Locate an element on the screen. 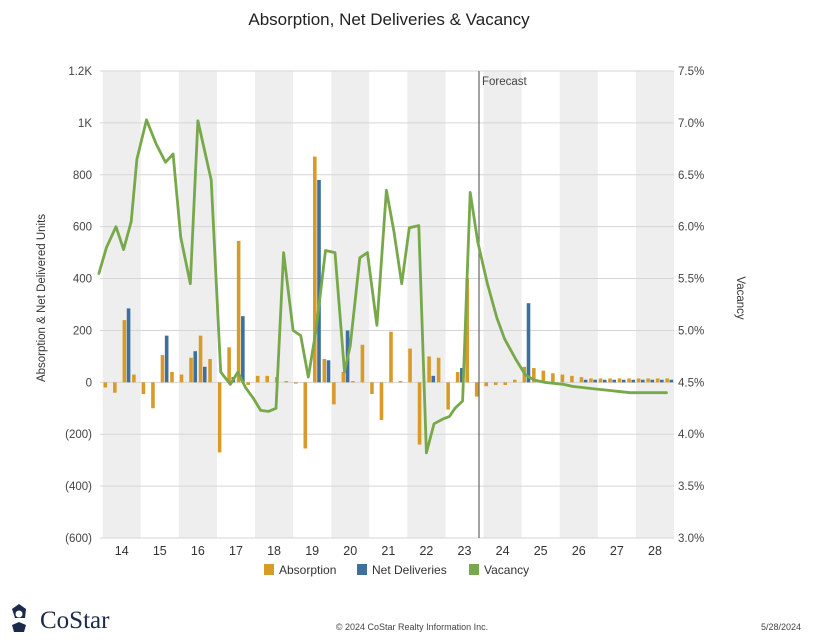 The image size is (825, 644). x-tick-label: 23 is located at coordinates (465, 551).